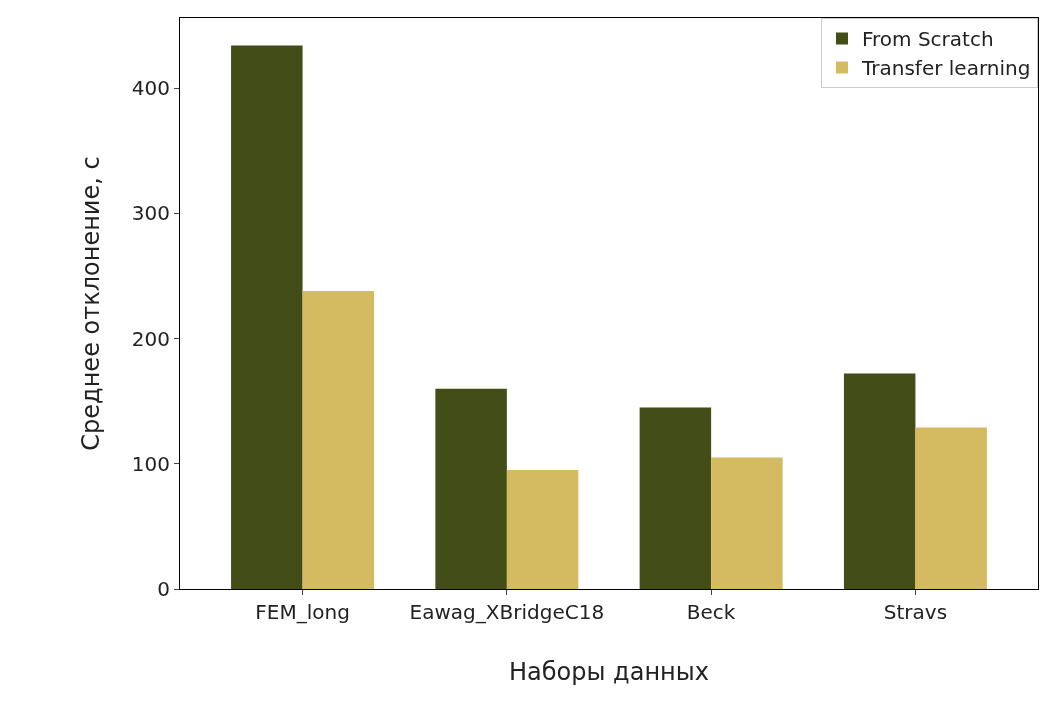 The width and height of the screenshot is (1048, 709). What do you see at coordinates (711, 612) in the screenshot?
I see `x-tick-label: Beck` at bounding box center [711, 612].